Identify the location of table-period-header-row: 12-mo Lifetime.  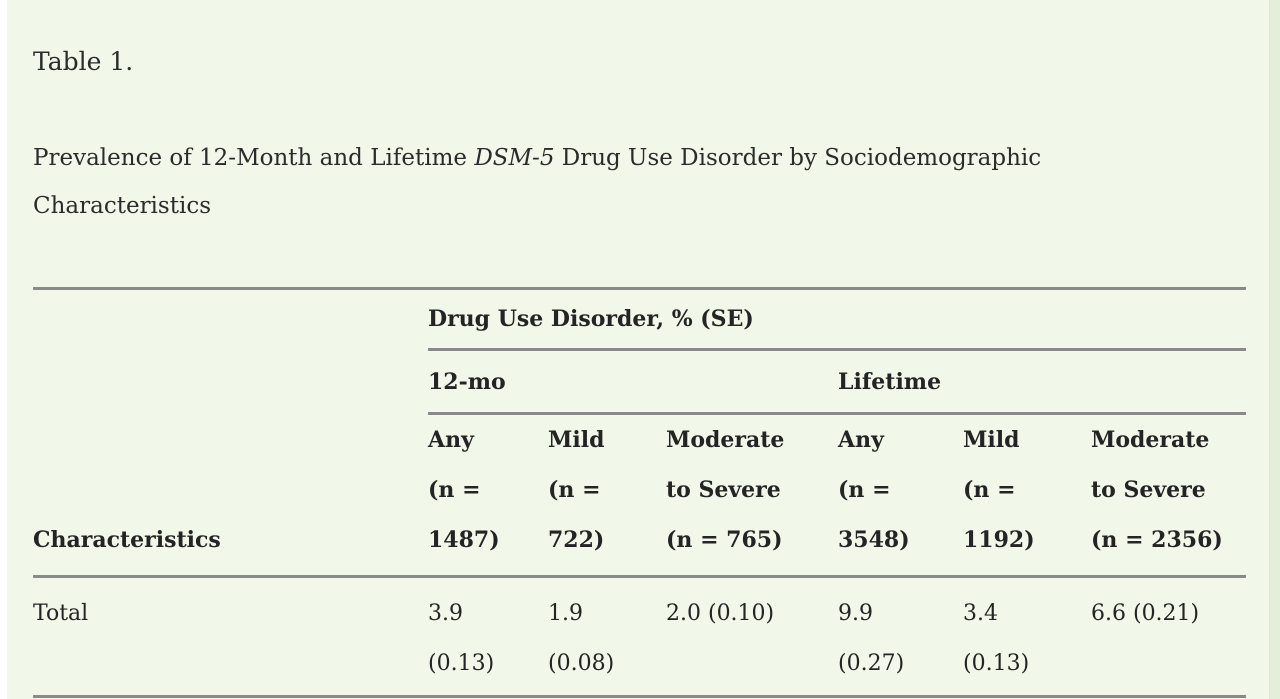
(640, 382).